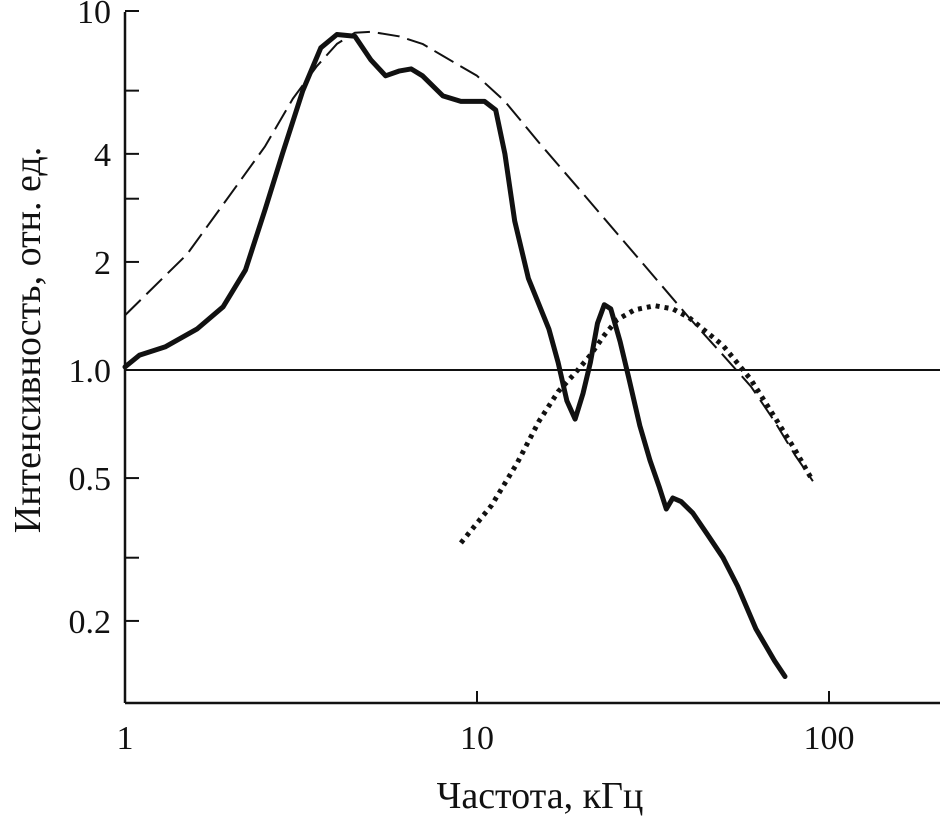 The height and width of the screenshot is (821, 946). I want to click on x-tick-label-100: 100, so click(829, 738).